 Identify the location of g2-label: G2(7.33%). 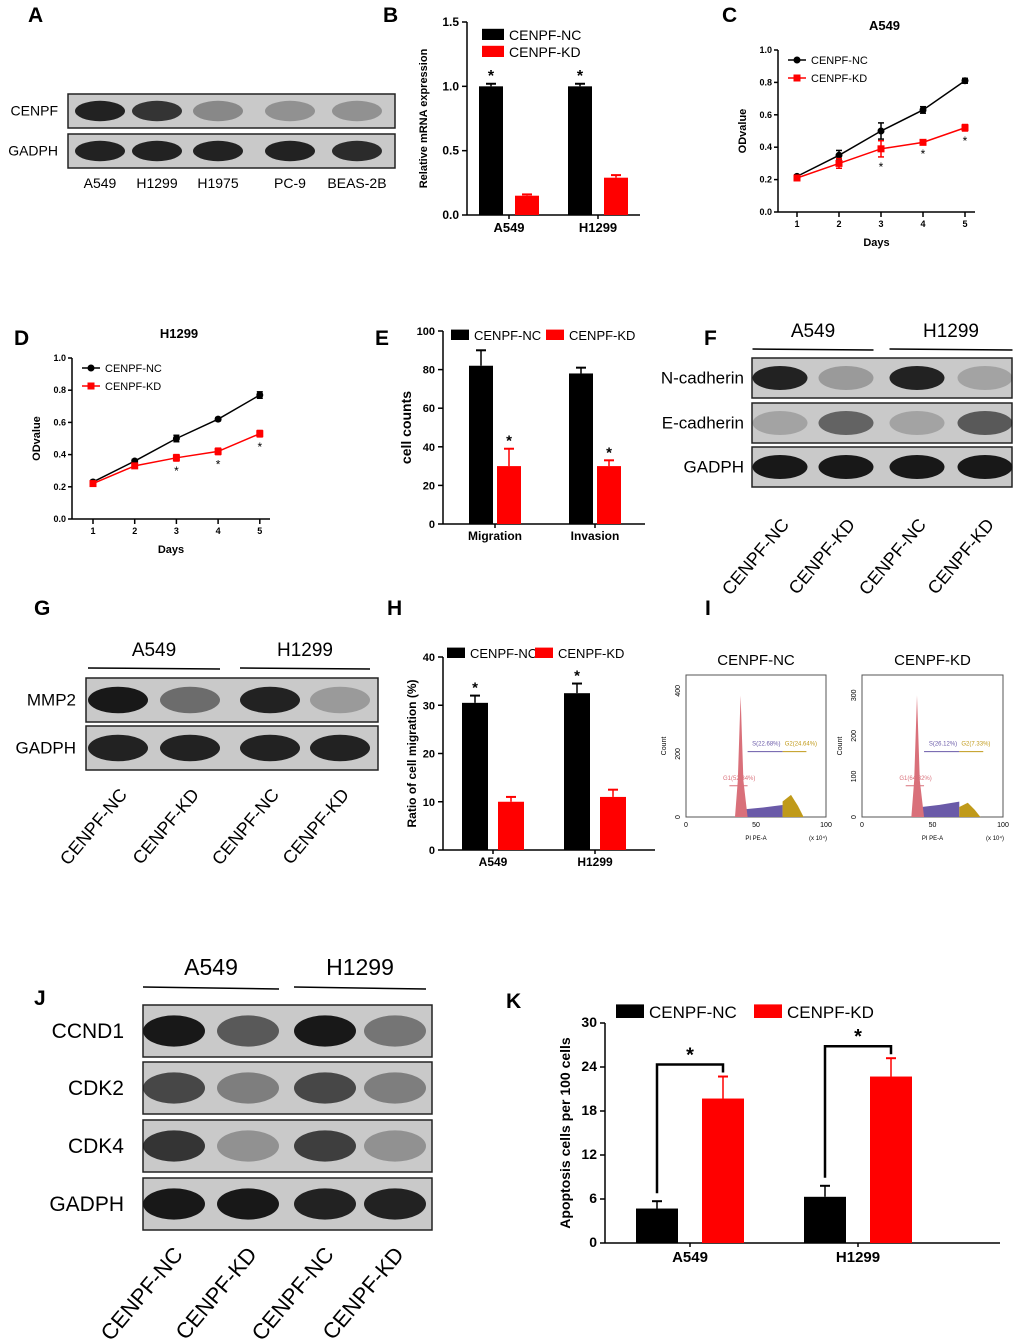
(975, 745).